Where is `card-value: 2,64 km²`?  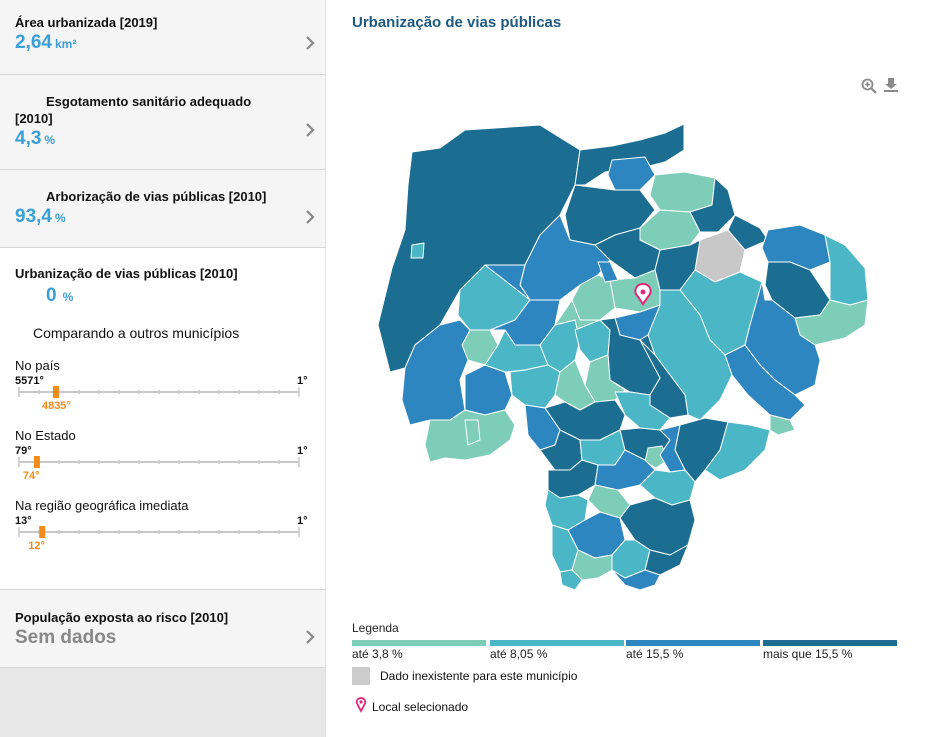
card-value: 2,64 km² is located at coordinates (45, 43).